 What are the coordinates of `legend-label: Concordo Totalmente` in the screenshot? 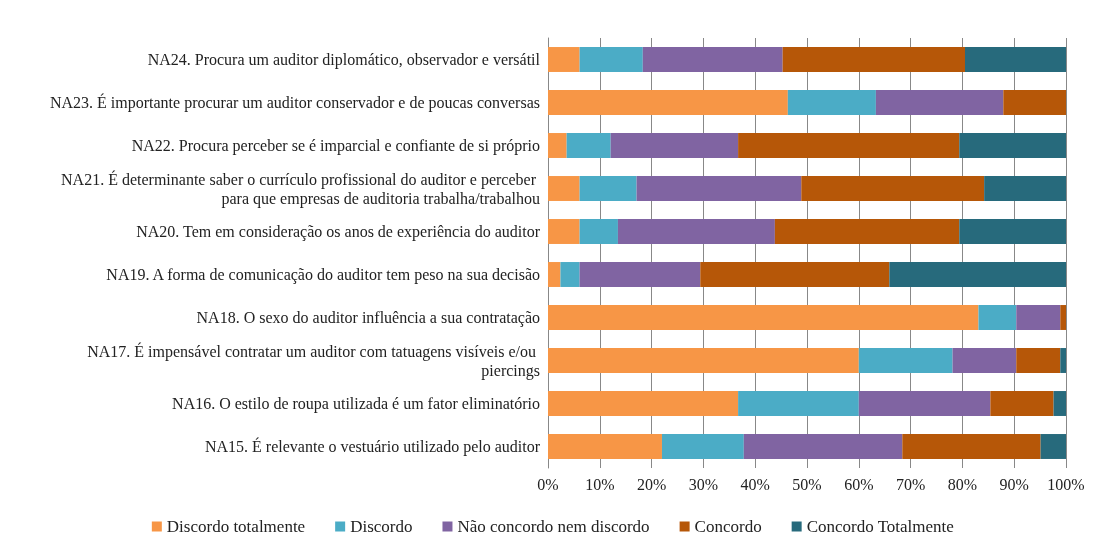 It's located at (880, 526).